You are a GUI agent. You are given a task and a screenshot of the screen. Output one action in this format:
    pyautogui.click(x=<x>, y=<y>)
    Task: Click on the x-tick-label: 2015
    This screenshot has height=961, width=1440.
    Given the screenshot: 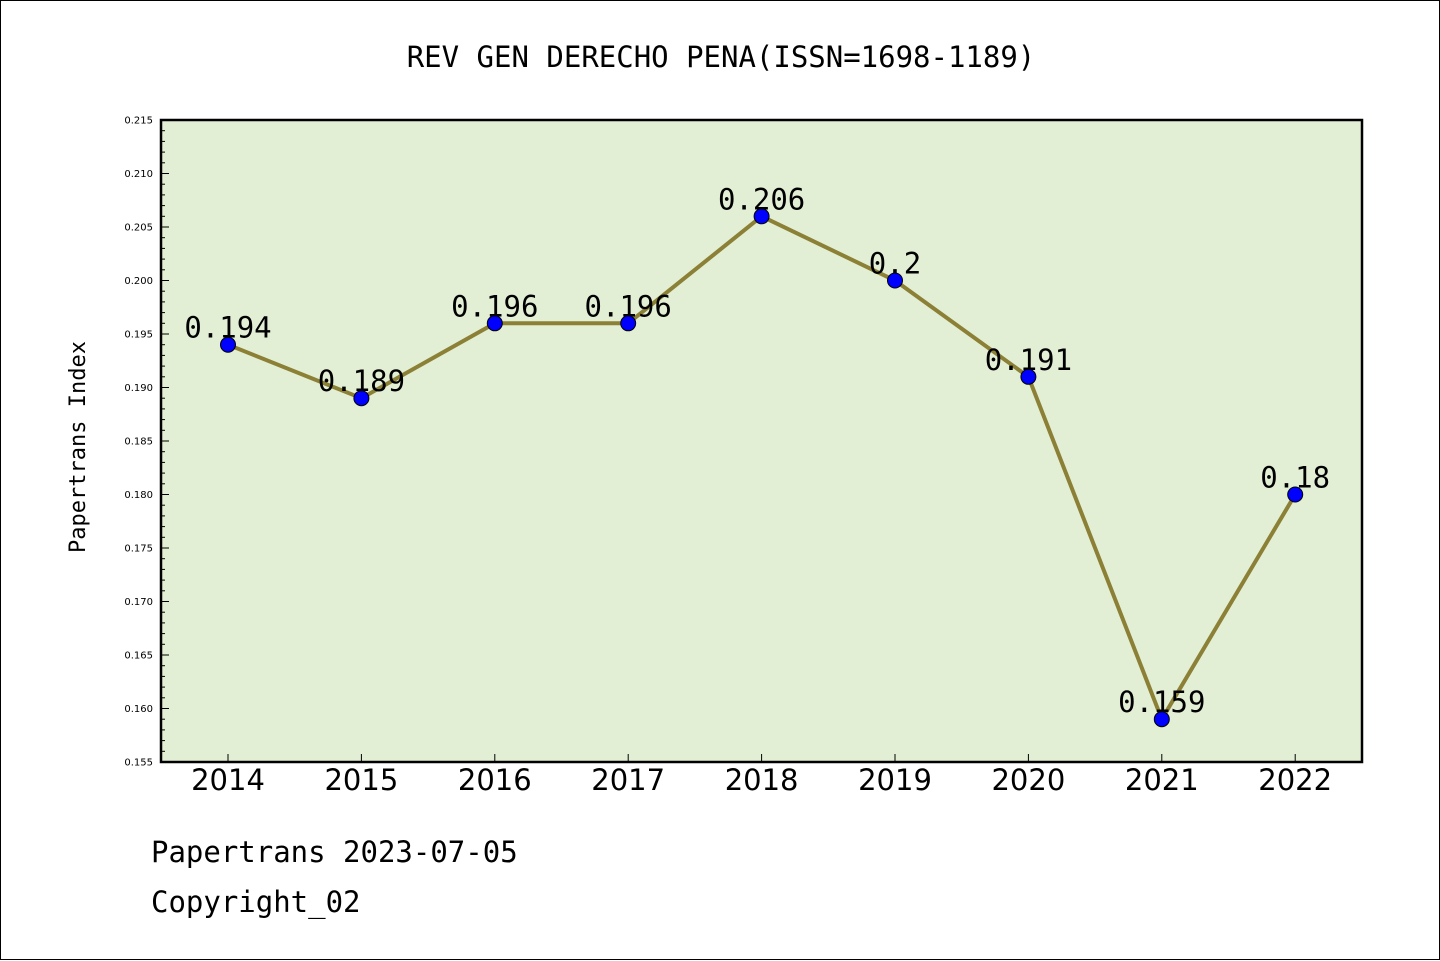 What is the action you would take?
    pyautogui.click(x=361, y=780)
    